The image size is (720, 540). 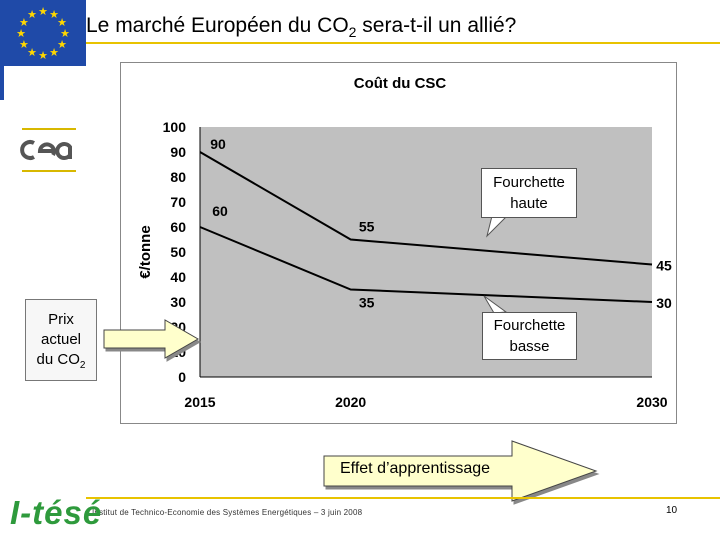 I want to click on callout-fourchette-basse: Fourchette basse, so click(x=529, y=336).